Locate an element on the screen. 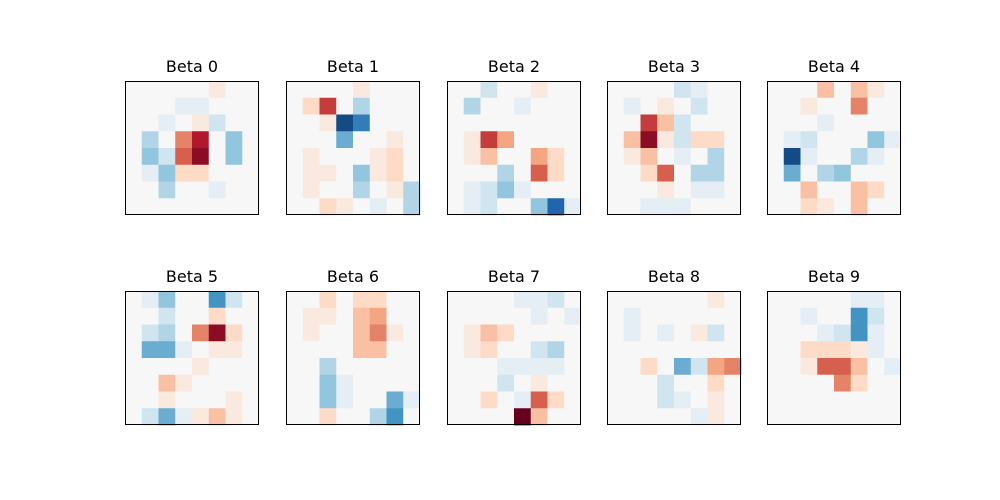  heatmap-panel-2: Beta 2 is located at coordinates (514, 136).